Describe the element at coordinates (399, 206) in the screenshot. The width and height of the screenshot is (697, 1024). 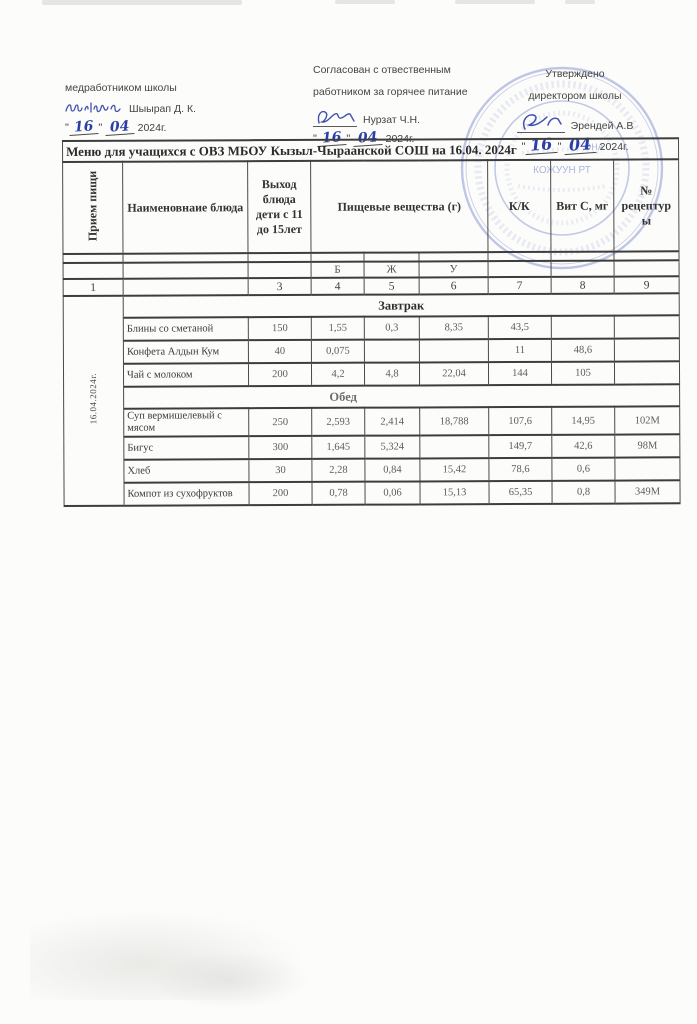
I see `header-nutrients: Пищевые вещества (г)` at that location.